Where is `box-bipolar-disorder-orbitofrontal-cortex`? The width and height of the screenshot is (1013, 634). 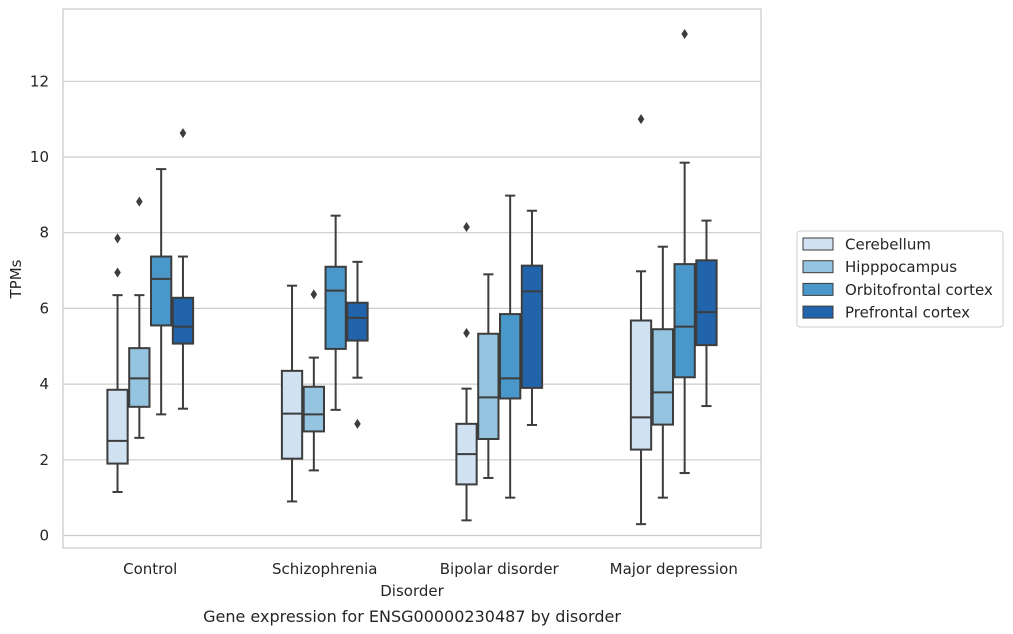 box-bipolar-disorder-orbitofrontal-cortex is located at coordinates (510, 346).